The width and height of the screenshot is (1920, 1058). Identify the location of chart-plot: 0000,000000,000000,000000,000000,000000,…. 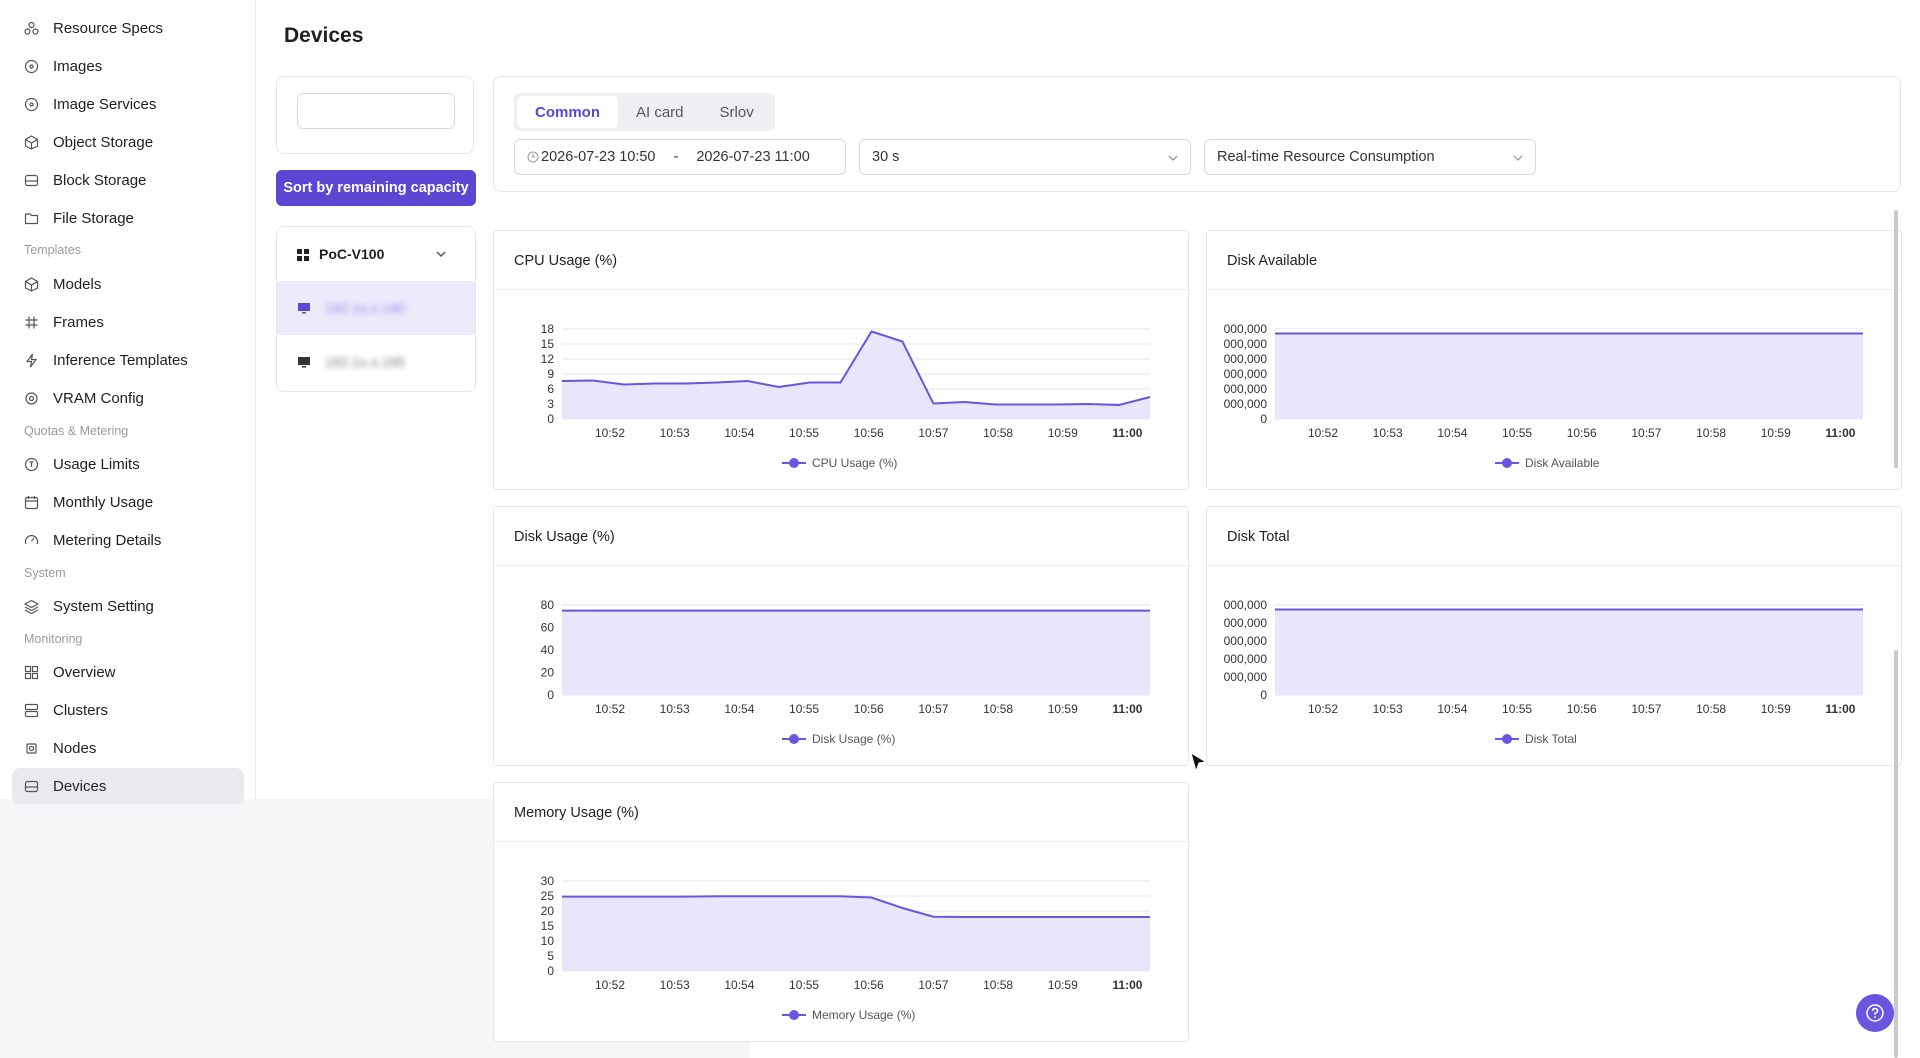
(1543, 396).